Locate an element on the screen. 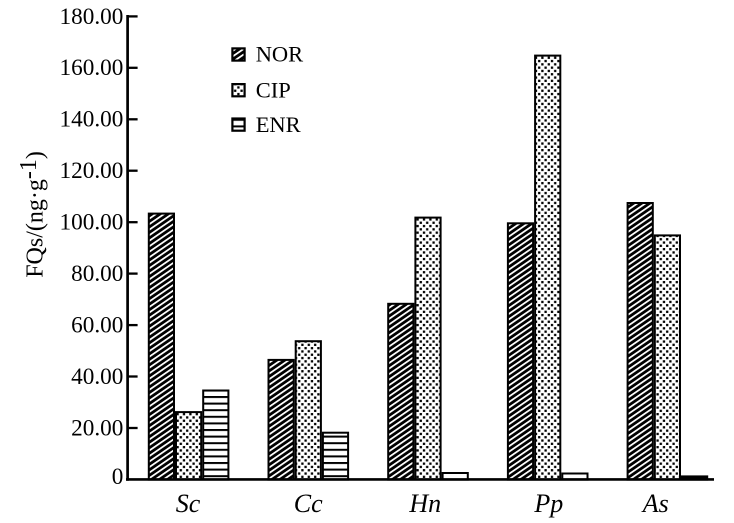 The image size is (734, 523). svg-text: 140.00 is located at coordinates (92, 120).